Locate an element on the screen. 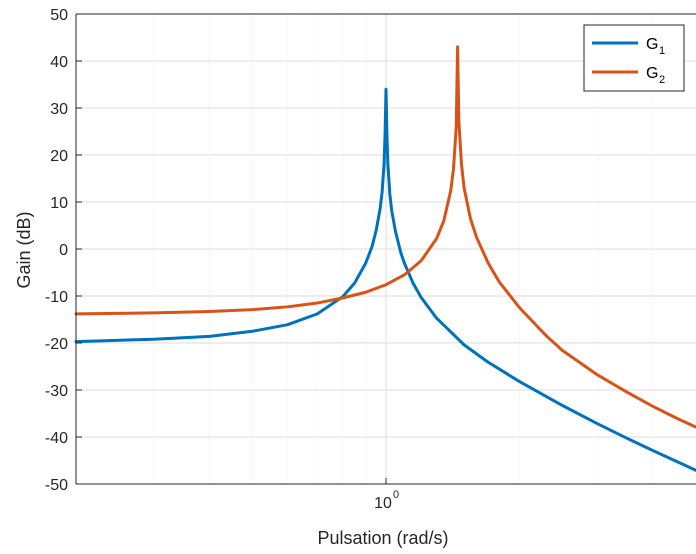 The image size is (696, 554). x-tick-label: 10 is located at coordinates (383, 503).